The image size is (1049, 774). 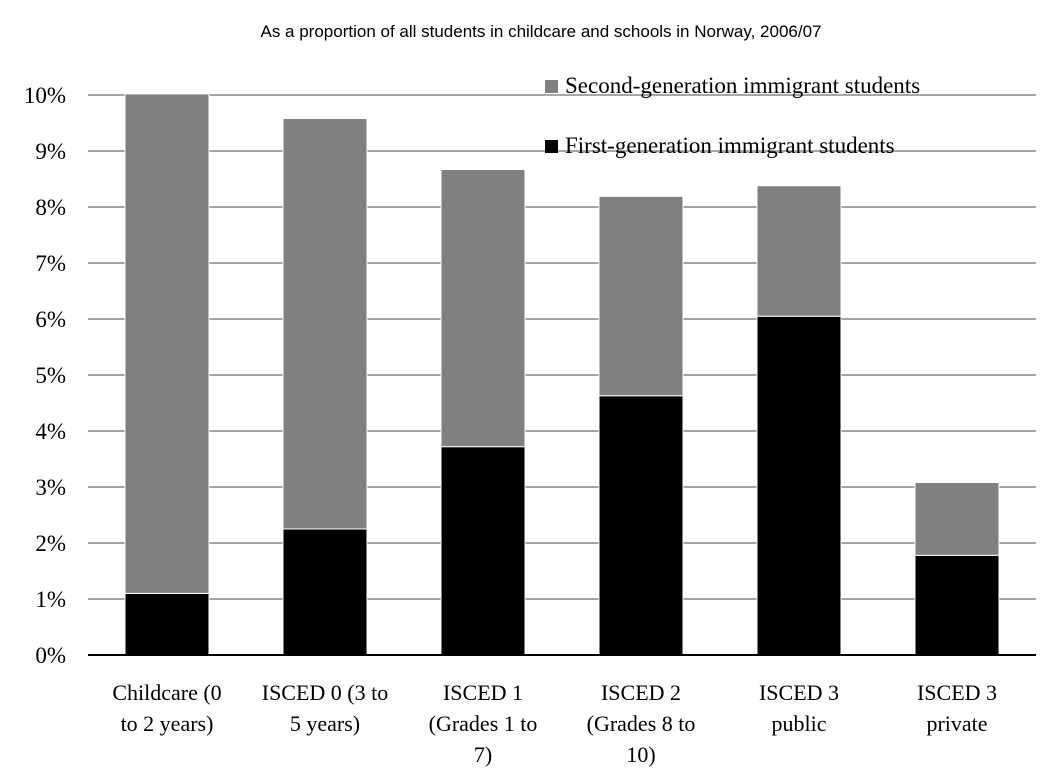 What do you see at coordinates (50, 375) in the screenshot?
I see `y-tick-label: 5%` at bounding box center [50, 375].